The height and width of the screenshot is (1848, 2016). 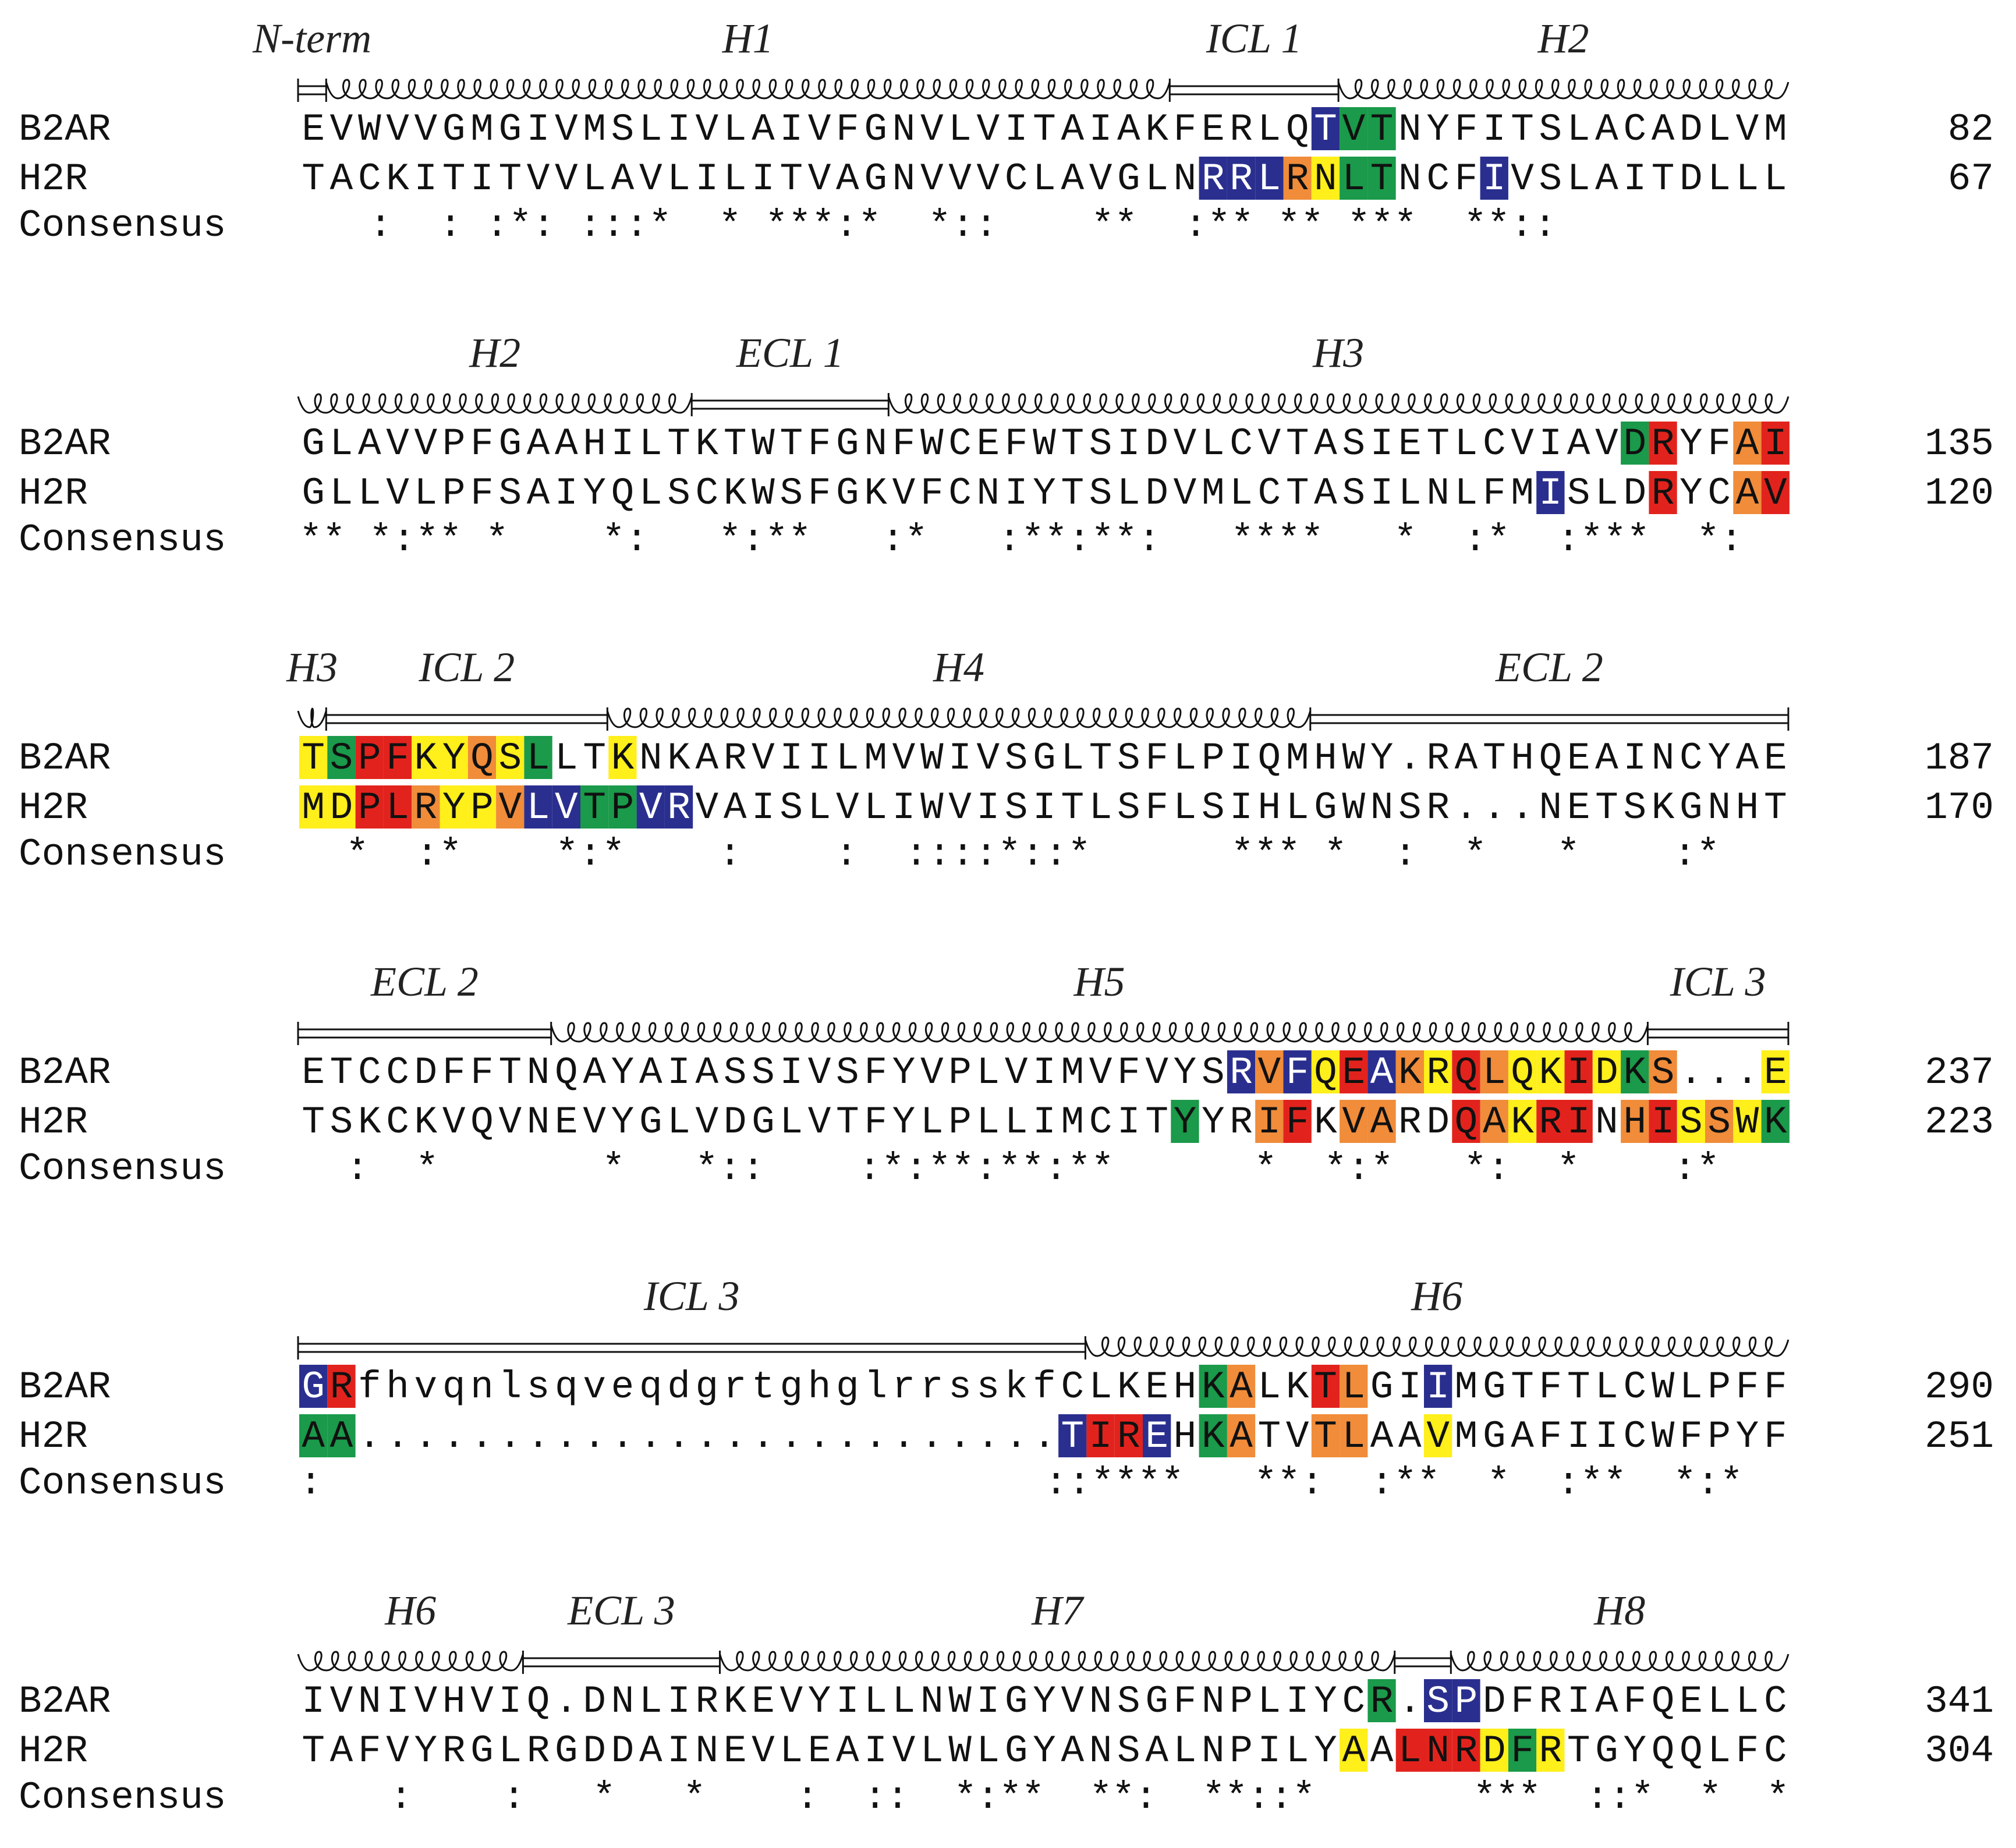 I want to click on region-label: ICL 2, so click(x=466, y=667).